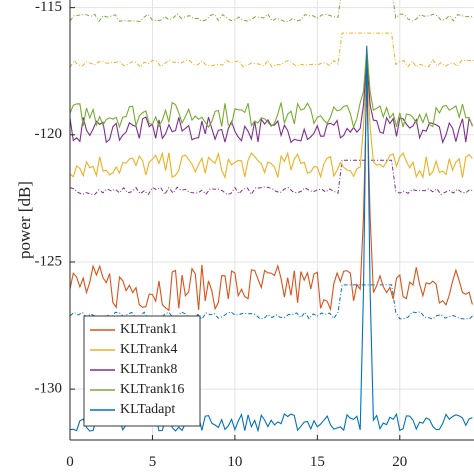 The height and width of the screenshot is (474, 474). I want to click on x-tick-label: 15, so click(317, 462).